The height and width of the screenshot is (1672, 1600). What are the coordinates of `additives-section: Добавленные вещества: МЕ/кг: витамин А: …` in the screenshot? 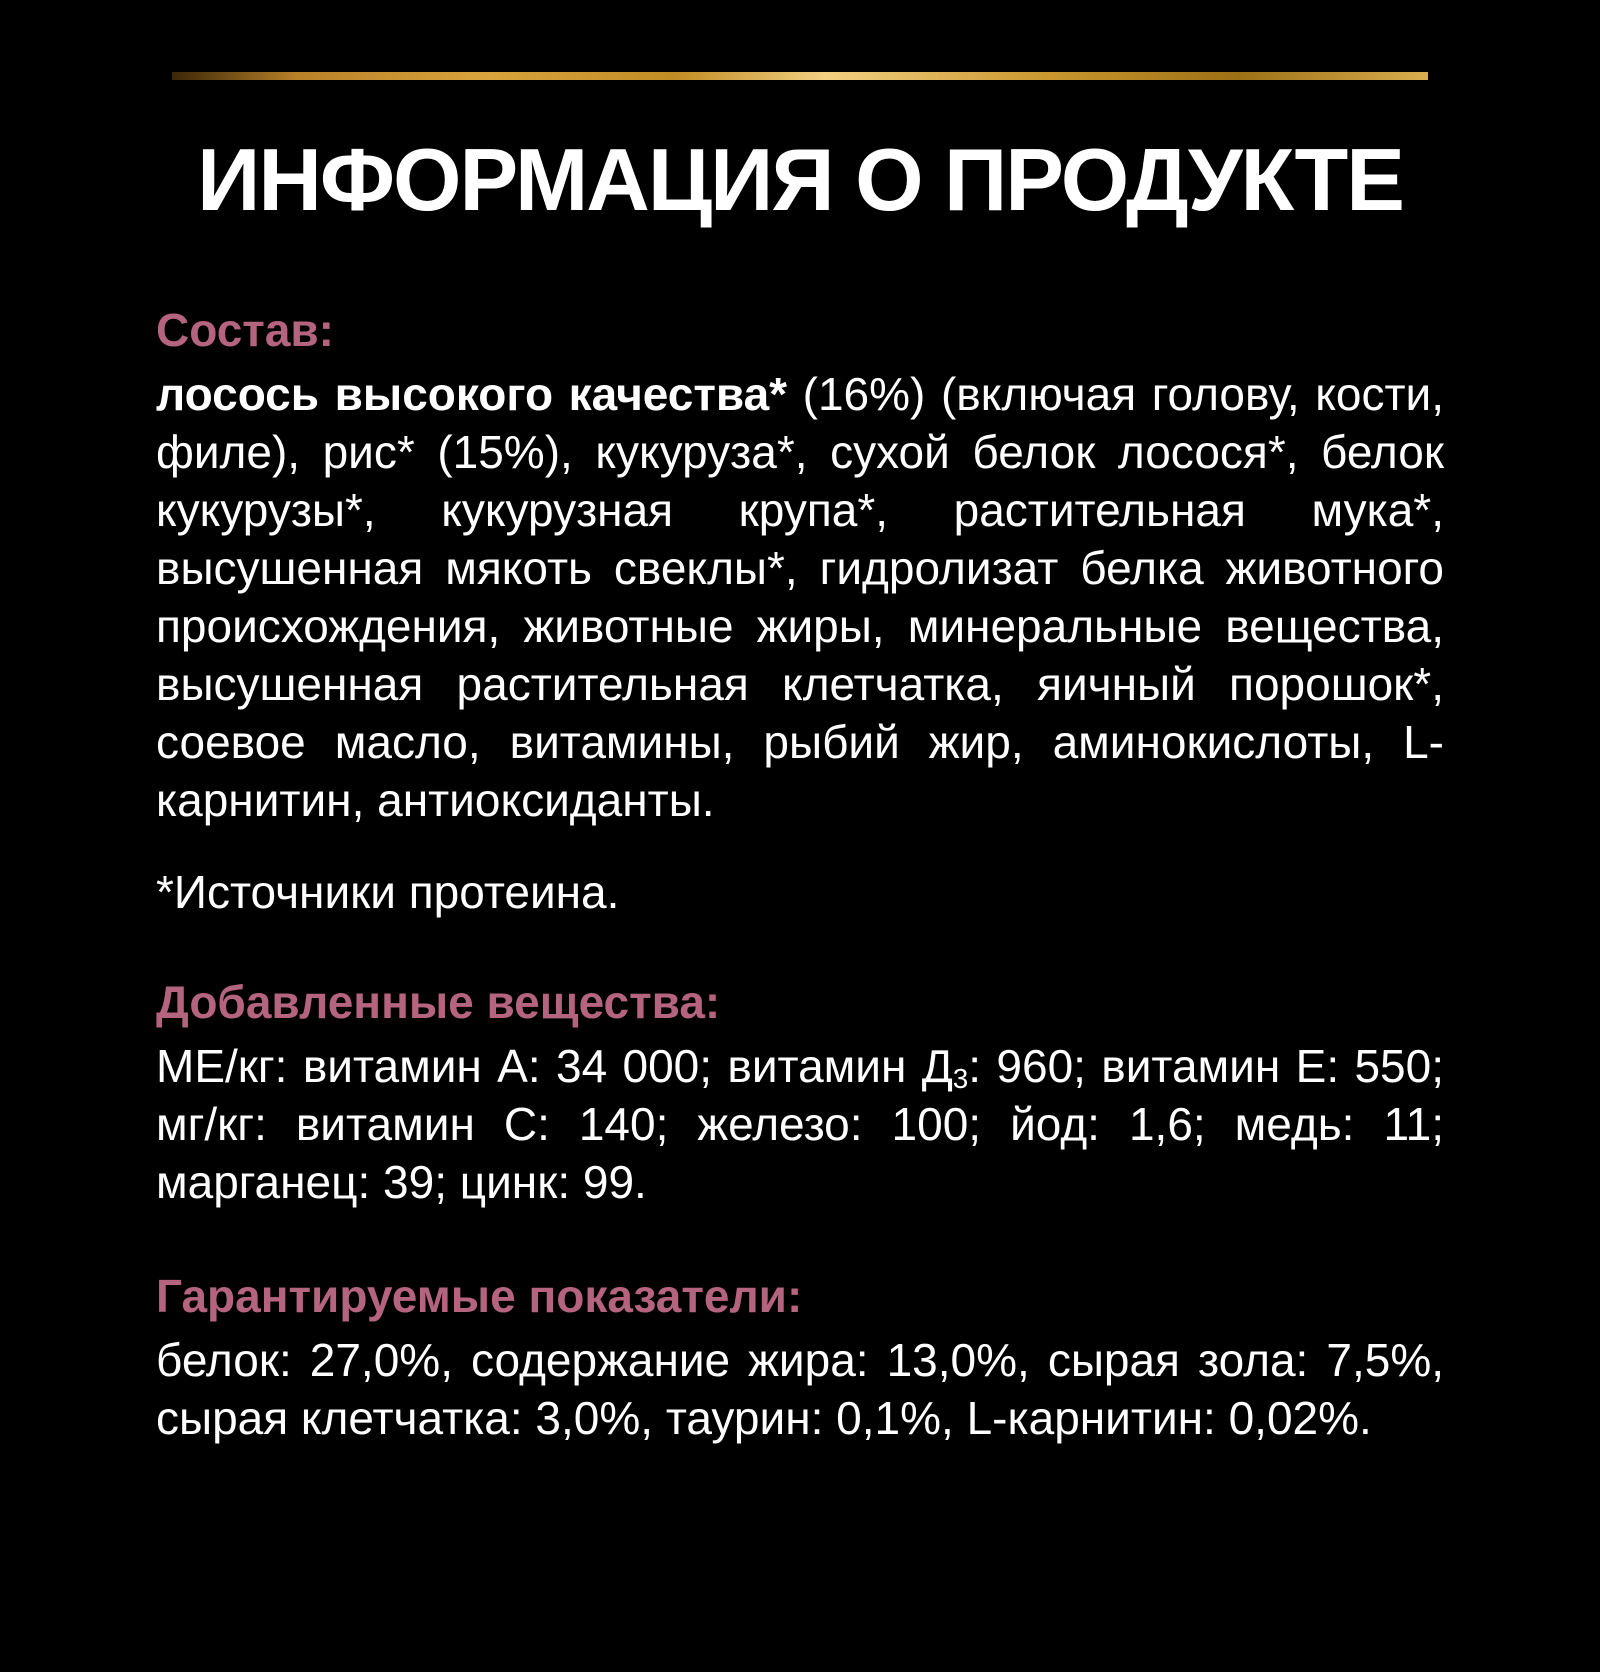 It's located at (800, 1092).